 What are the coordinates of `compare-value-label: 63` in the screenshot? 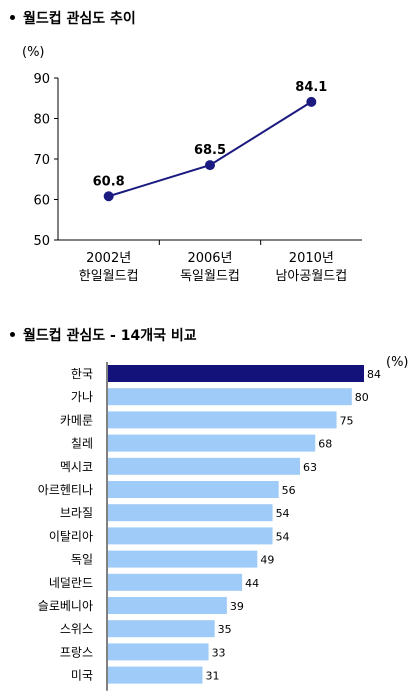 It's located at (310, 467).